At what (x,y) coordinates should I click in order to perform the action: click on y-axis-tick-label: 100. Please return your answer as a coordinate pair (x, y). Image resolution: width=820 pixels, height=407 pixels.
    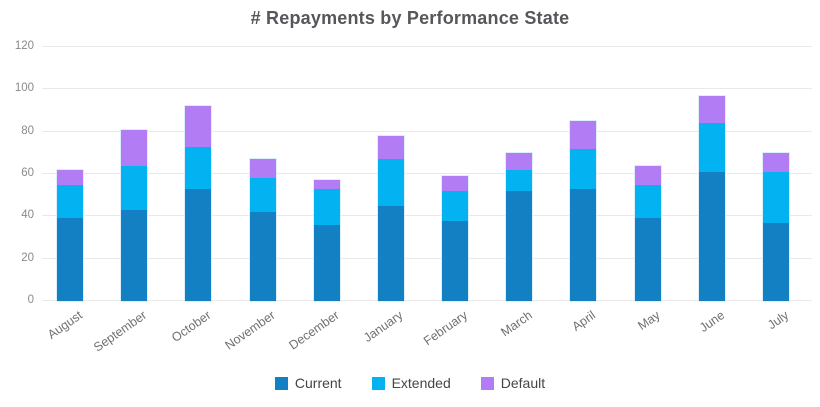
    Looking at the image, I should click on (24, 88).